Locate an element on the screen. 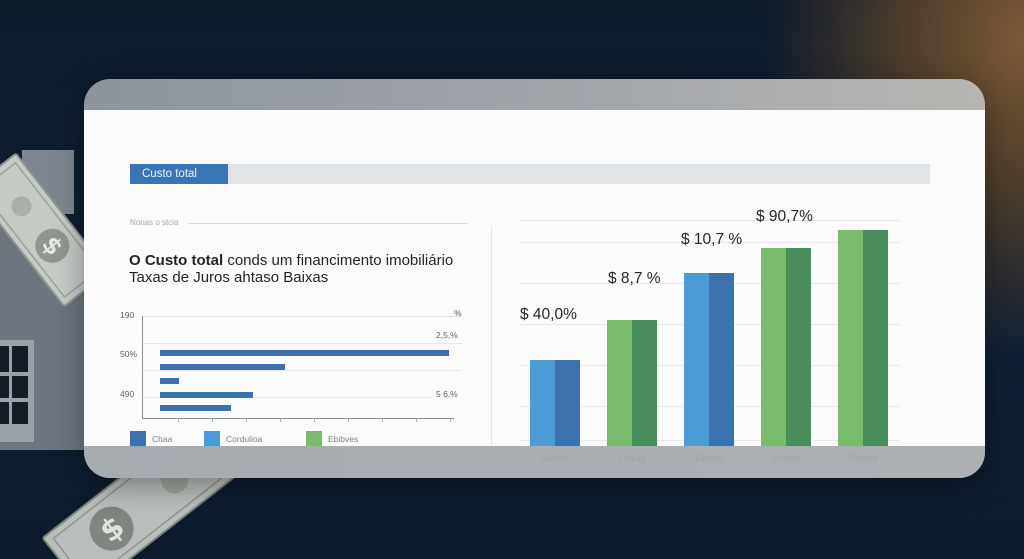 This screenshot has width=1024, height=559. legend-label: Chaa is located at coordinates (162, 439).